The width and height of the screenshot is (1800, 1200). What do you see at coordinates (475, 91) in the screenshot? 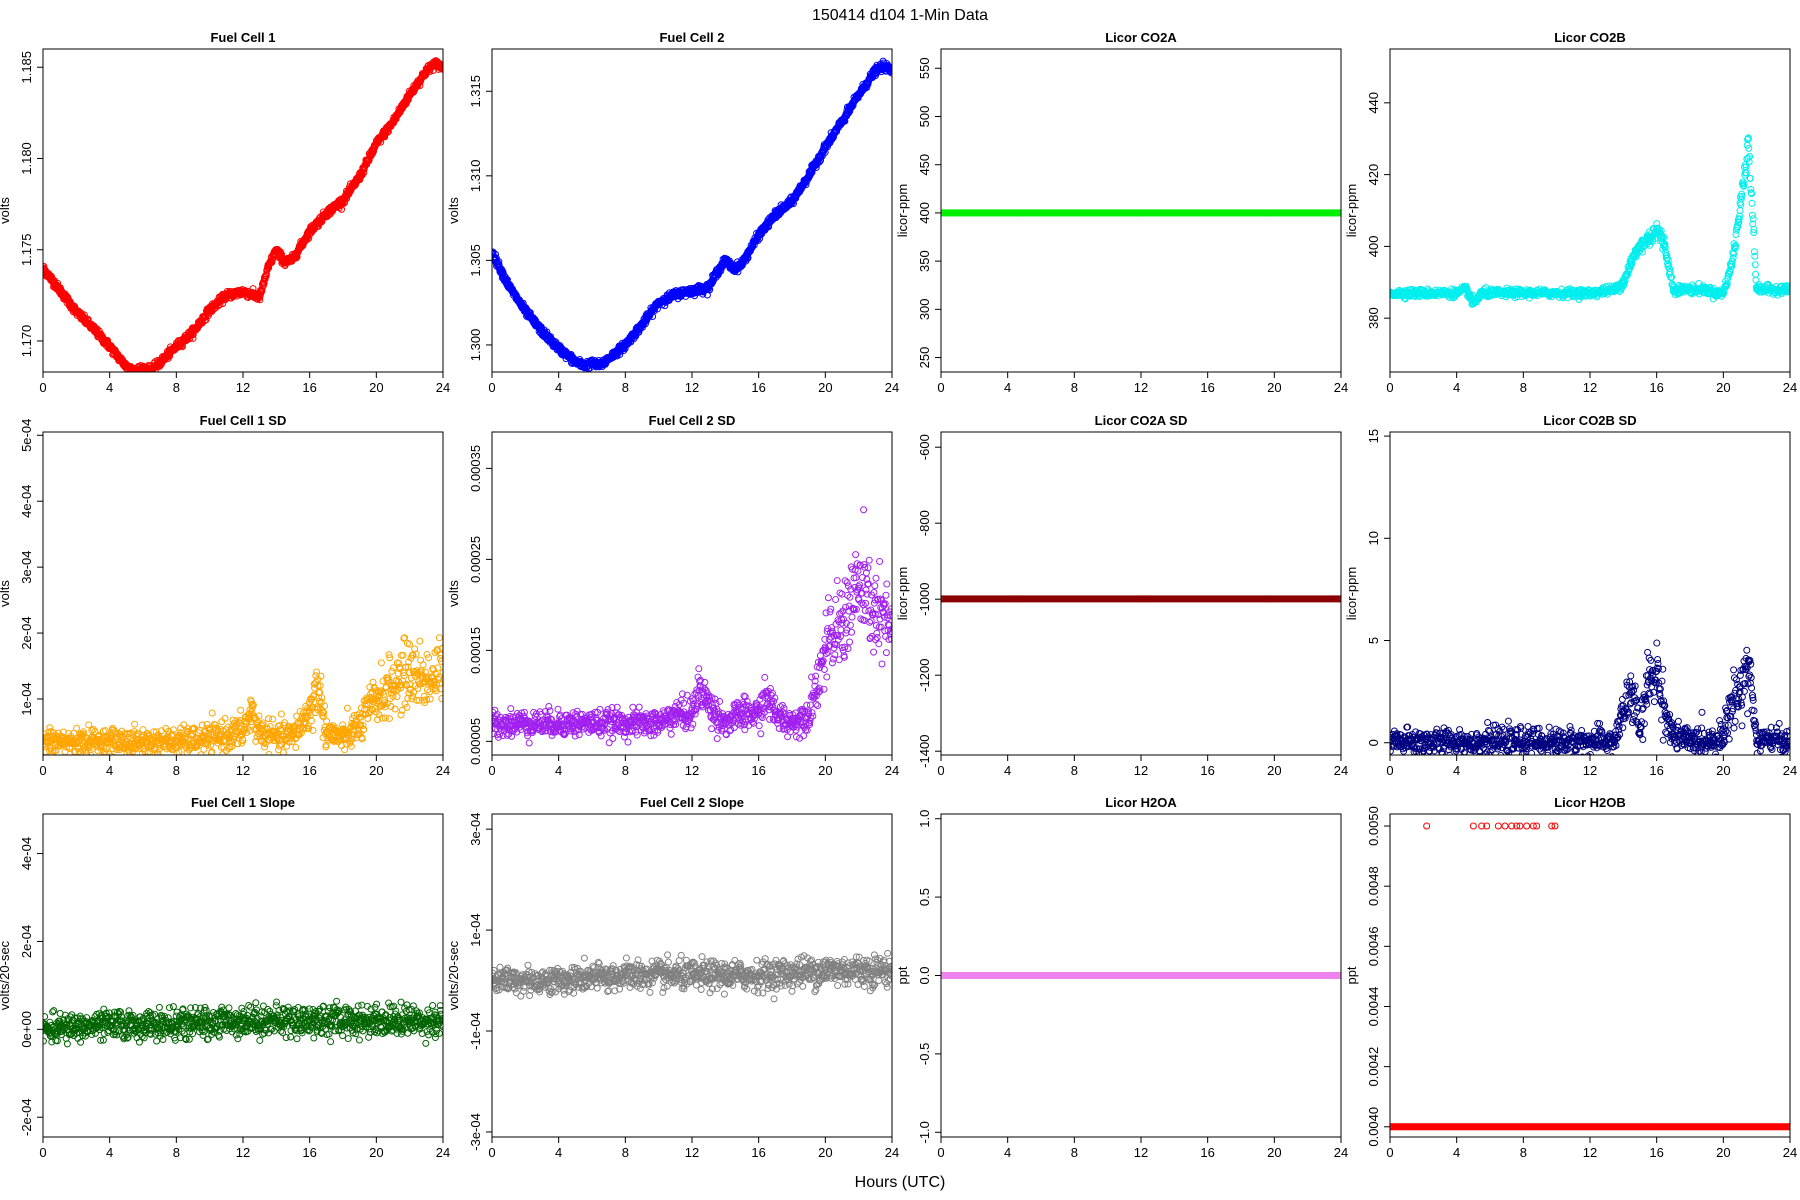
I see `y-tick-label: 1.315` at bounding box center [475, 91].